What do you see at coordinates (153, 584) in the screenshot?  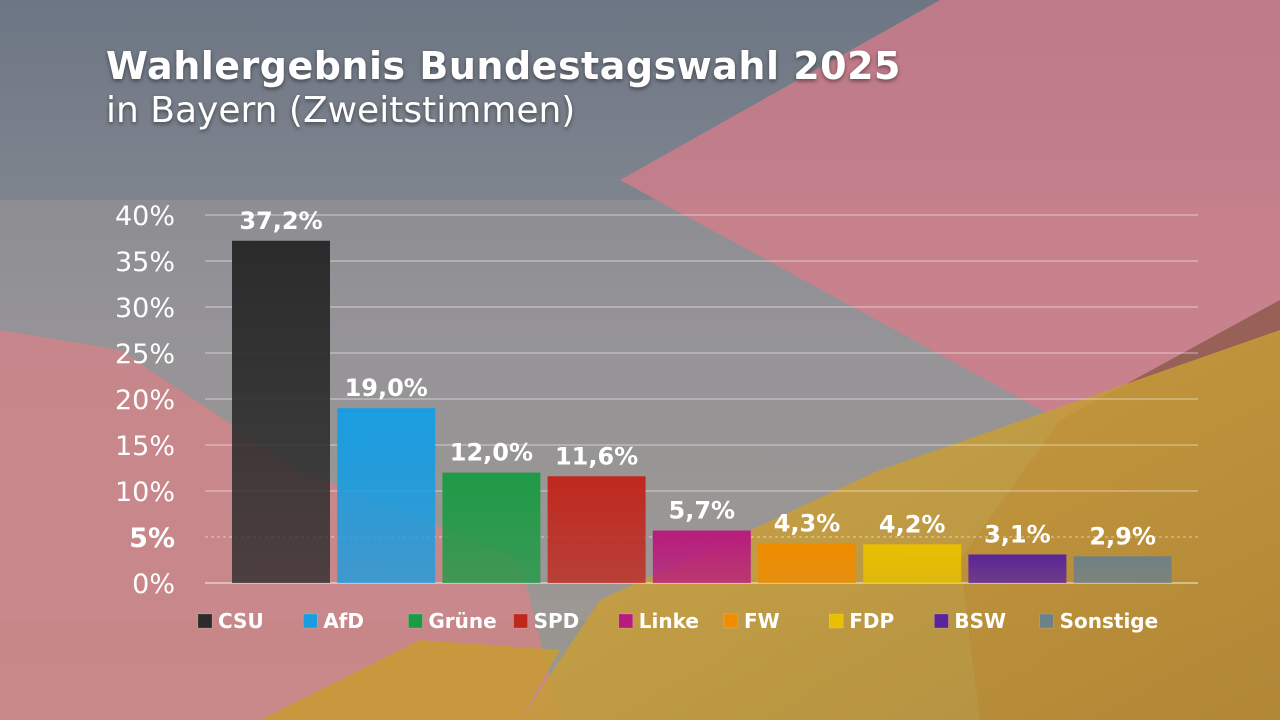 I see `y-tick-label: 0%` at bounding box center [153, 584].